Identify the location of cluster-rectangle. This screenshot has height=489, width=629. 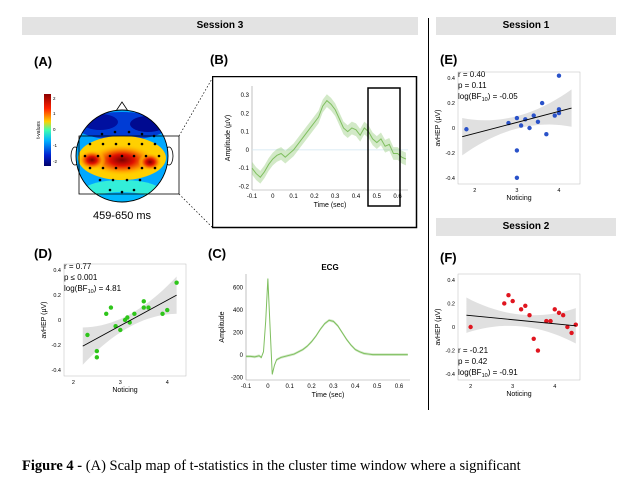
(129, 165).